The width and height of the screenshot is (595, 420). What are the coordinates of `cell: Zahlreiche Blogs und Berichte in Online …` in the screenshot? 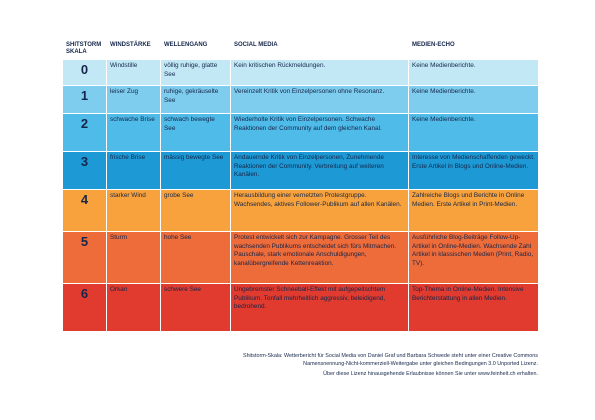 It's located at (473, 210).